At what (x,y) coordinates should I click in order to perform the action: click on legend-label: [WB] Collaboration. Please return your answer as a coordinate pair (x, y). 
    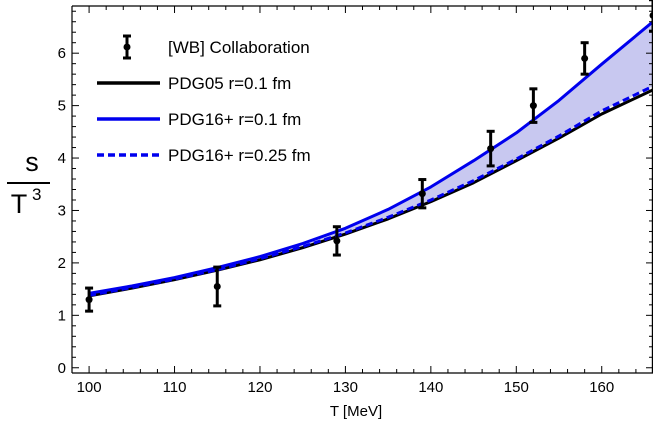
    Looking at the image, I should click on (239, 47).